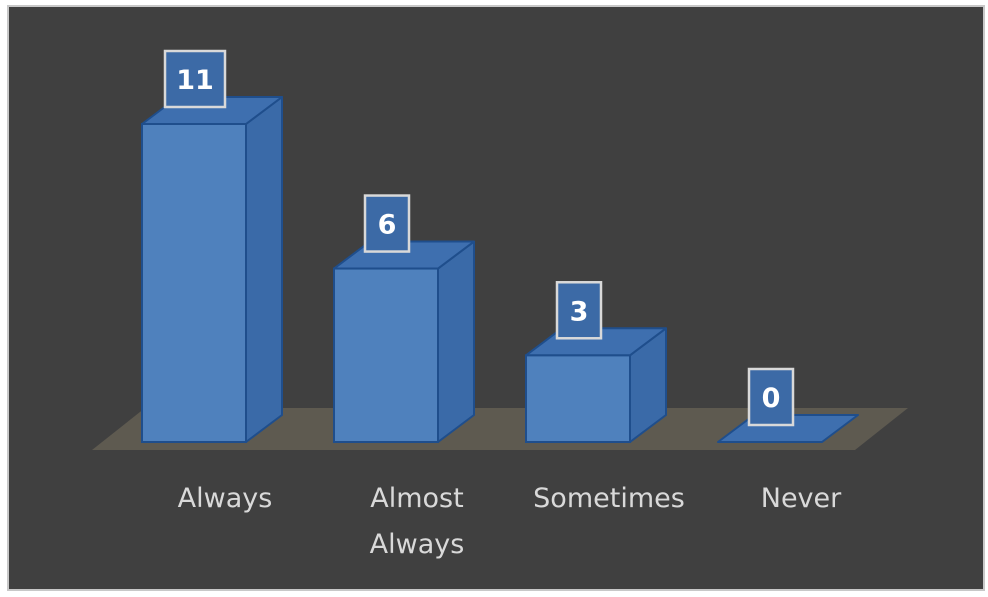  I want to click on category-label-line: Never, so click(801, 498).